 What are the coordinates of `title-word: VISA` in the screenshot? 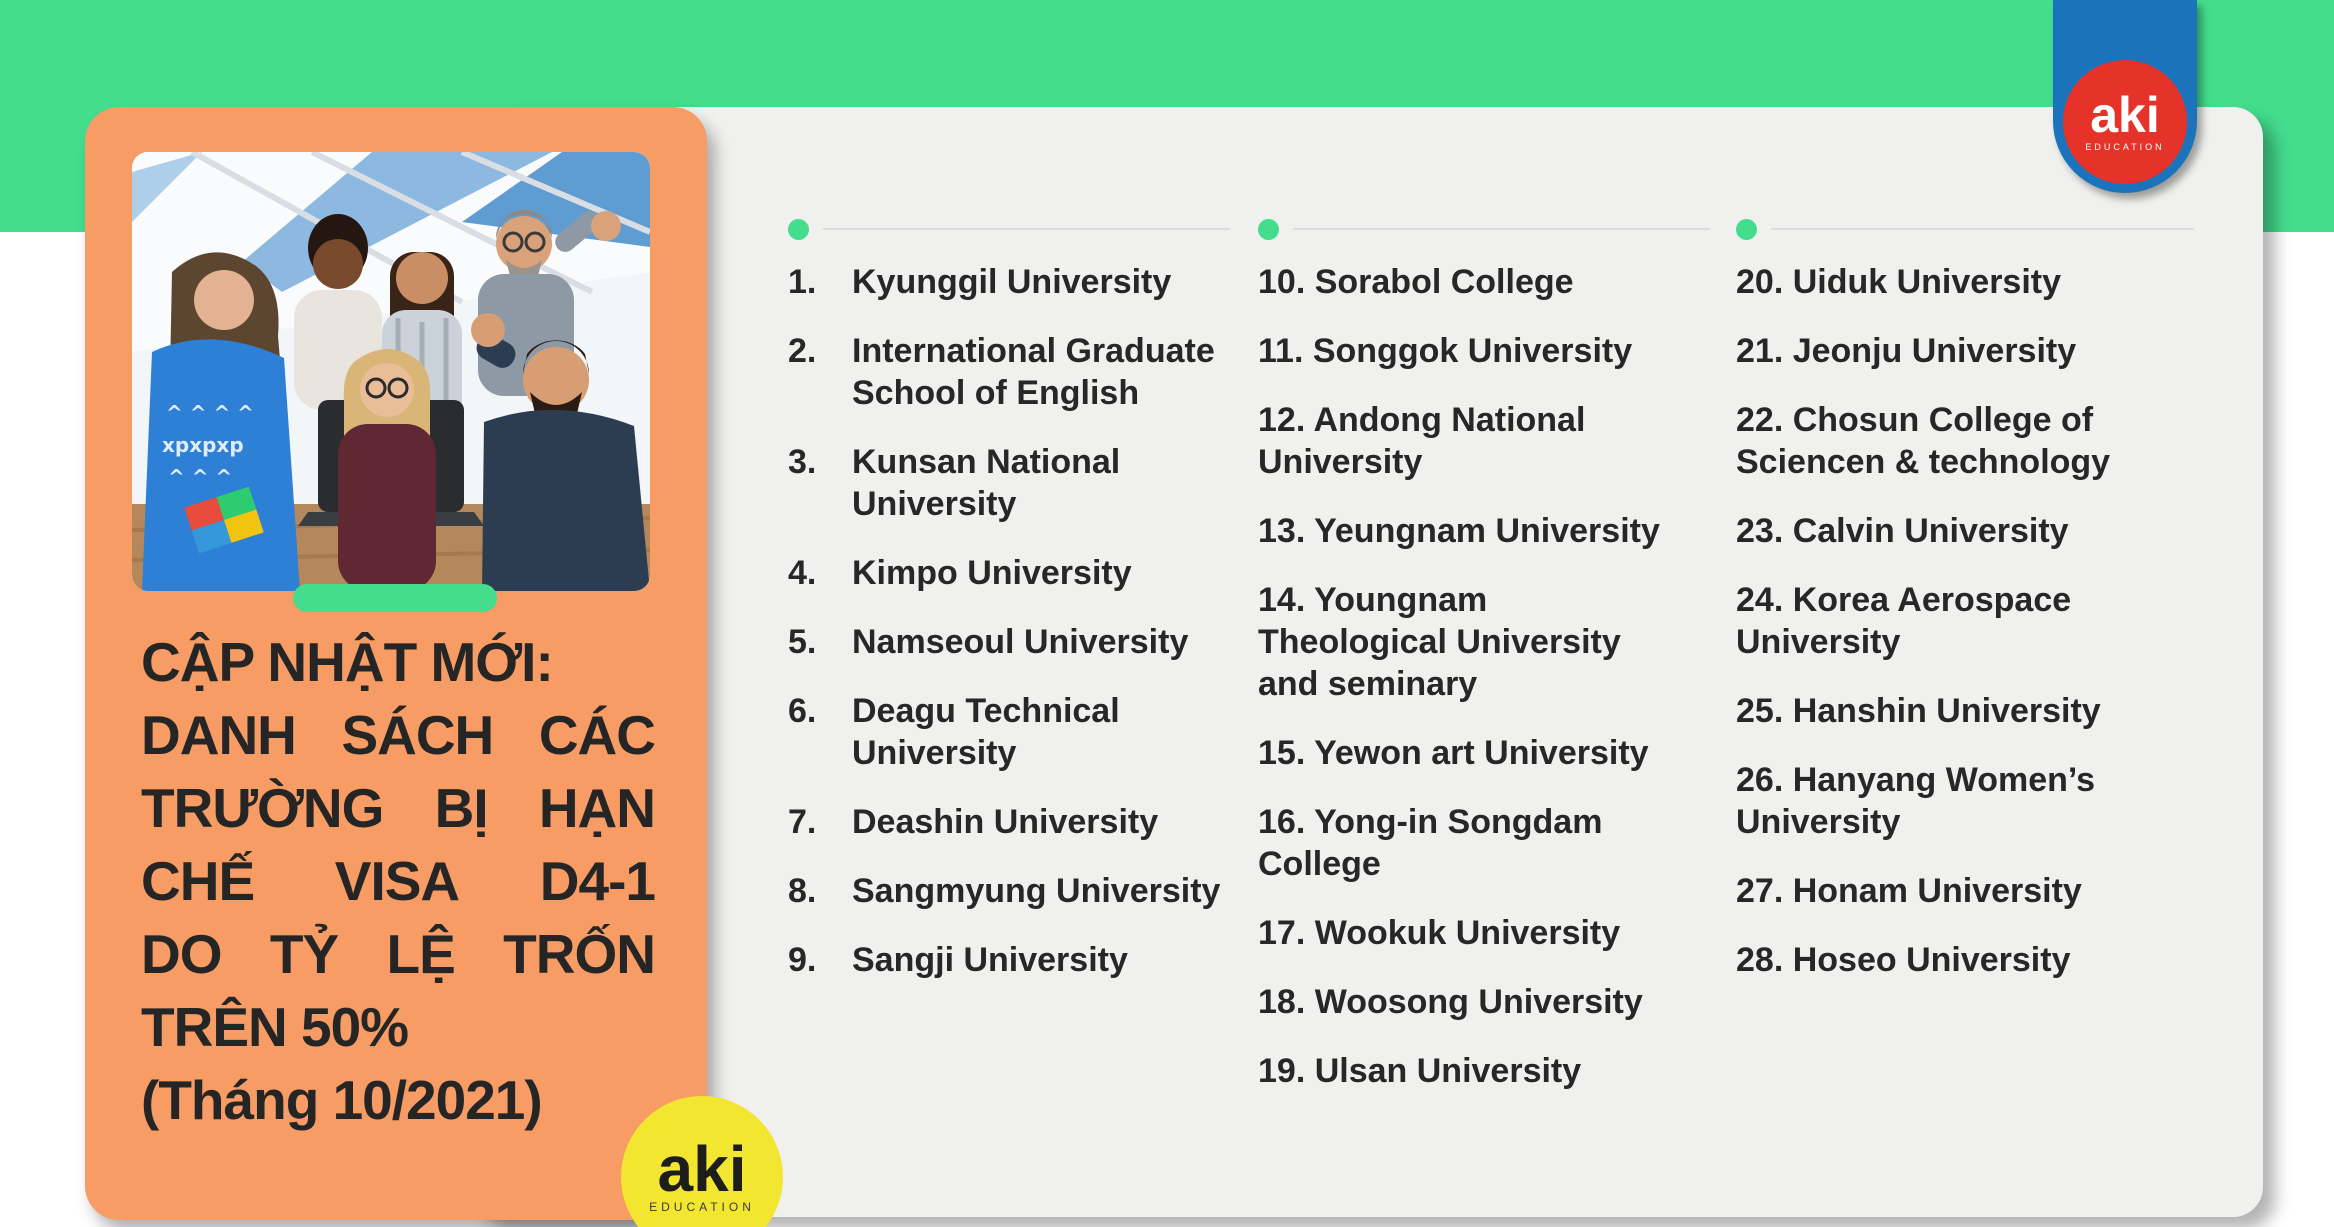 It's located at (397, 881).